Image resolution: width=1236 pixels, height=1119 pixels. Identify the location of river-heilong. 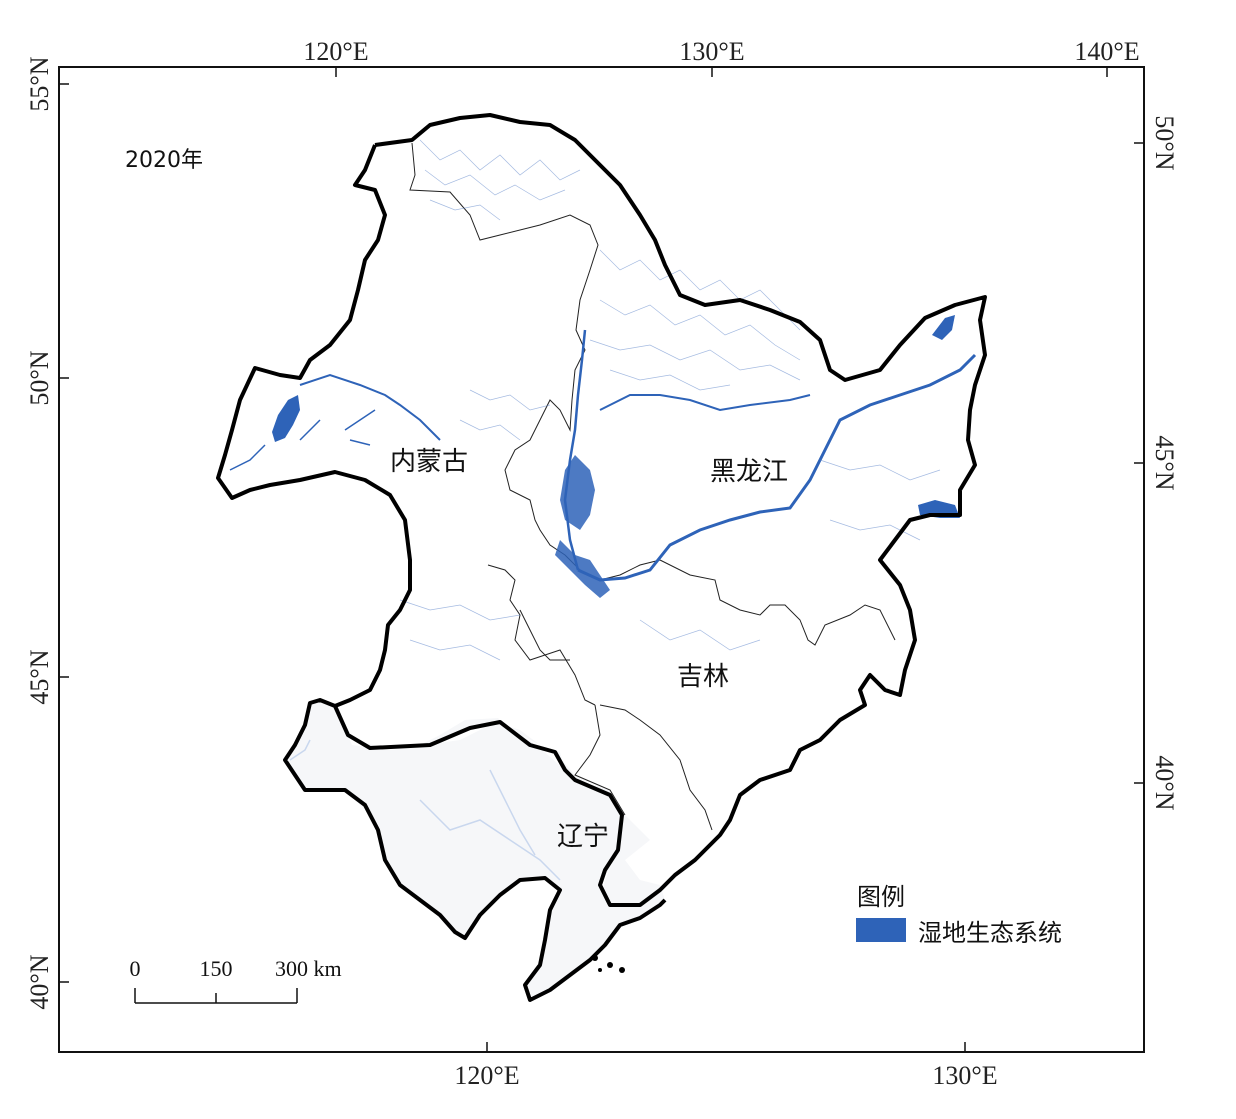
(705, 403).